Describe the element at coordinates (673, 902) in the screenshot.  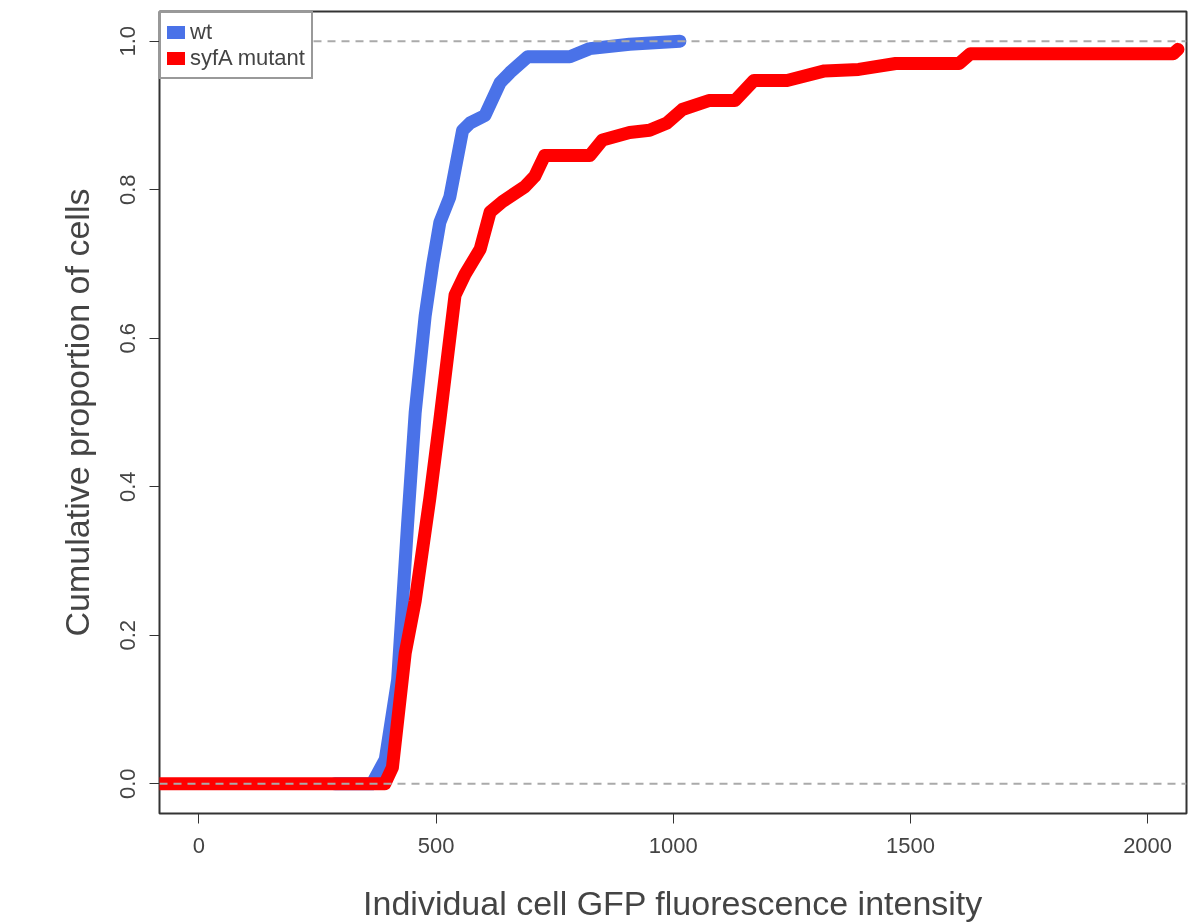
I see `x-axis-title: Individual cell GFP fluorescence intensity` at that location.